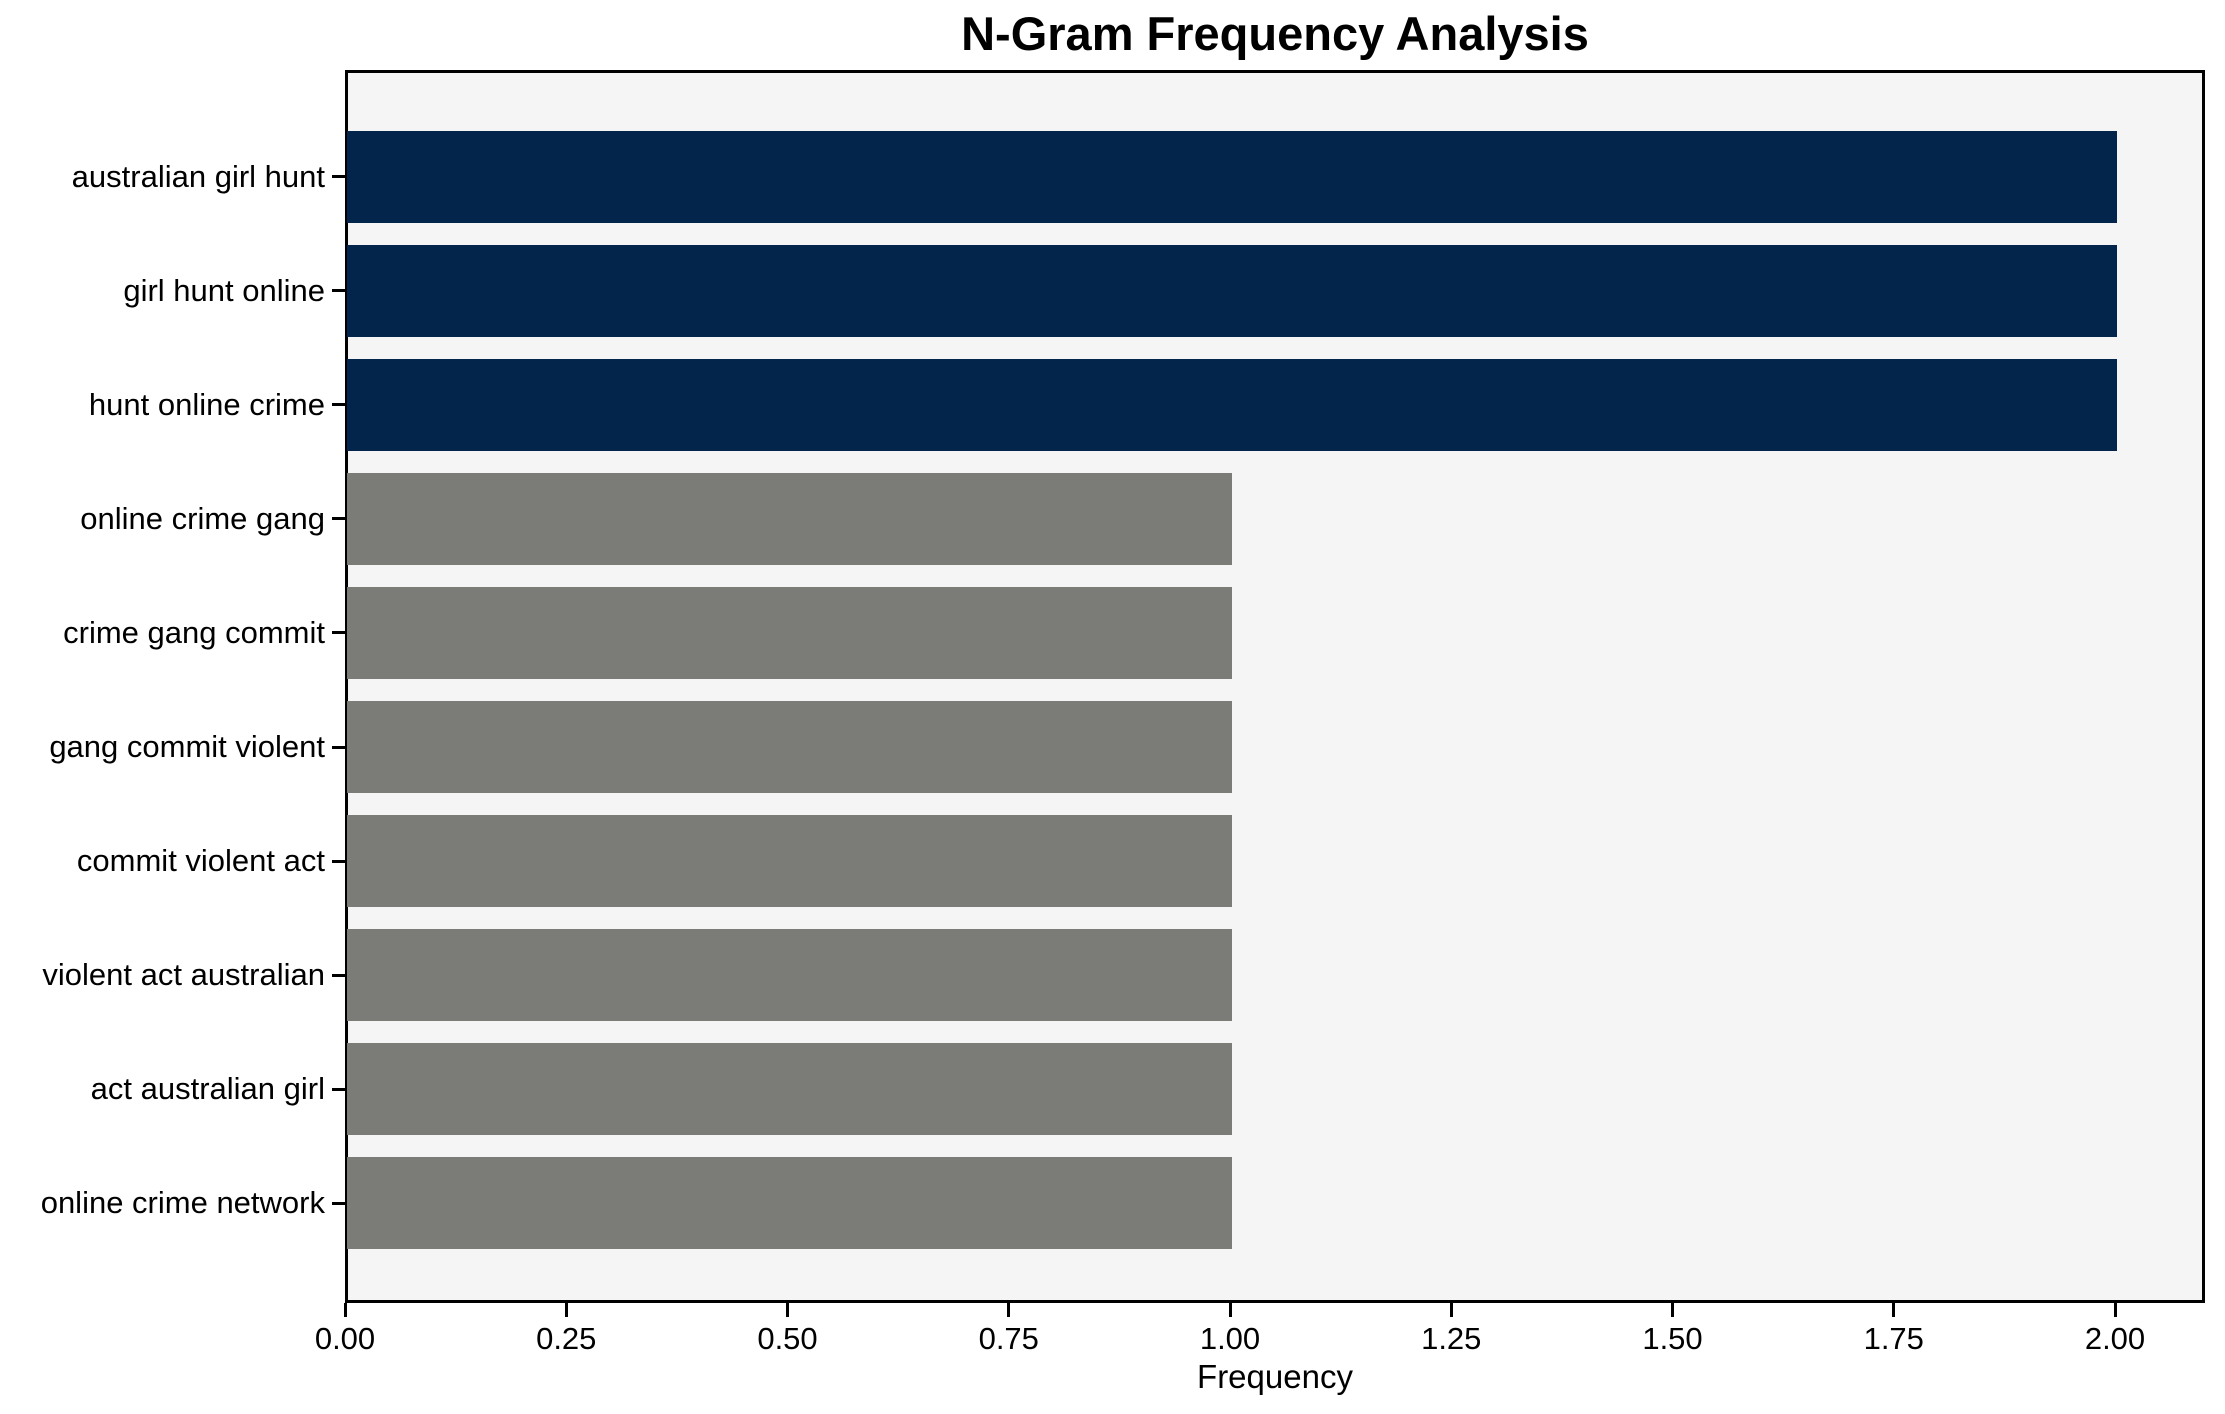  Describe the element at coordinates (789, 861) in the screenshot. I see `bar-commit-violent-act` at that location.